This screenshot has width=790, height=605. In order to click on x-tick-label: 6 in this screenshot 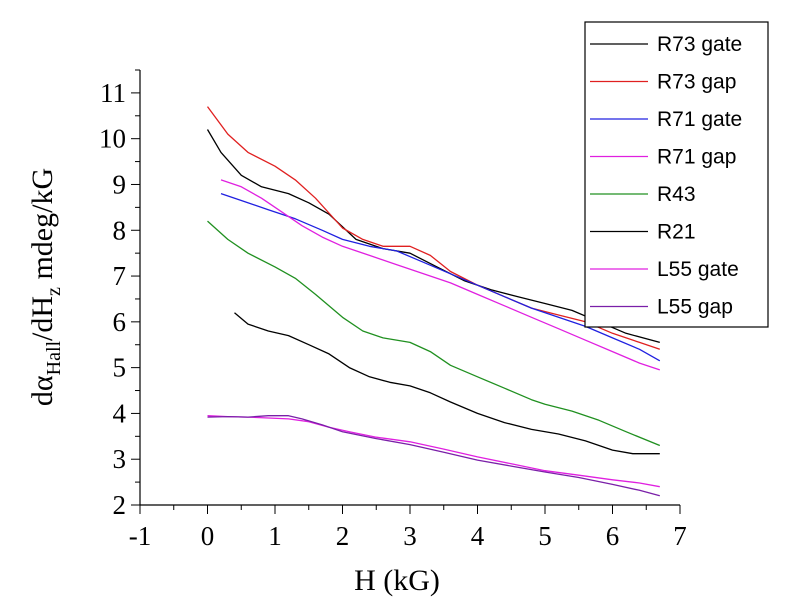, I will do `click(613, 536)`.